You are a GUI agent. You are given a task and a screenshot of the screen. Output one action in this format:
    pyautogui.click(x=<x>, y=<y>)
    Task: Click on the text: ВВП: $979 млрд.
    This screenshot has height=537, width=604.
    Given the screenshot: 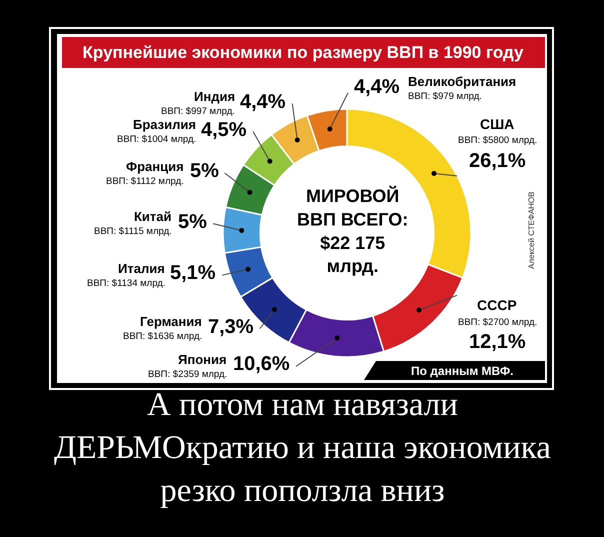 What is the action you would take?
    pyautogui.click(x=445, y=96)
    